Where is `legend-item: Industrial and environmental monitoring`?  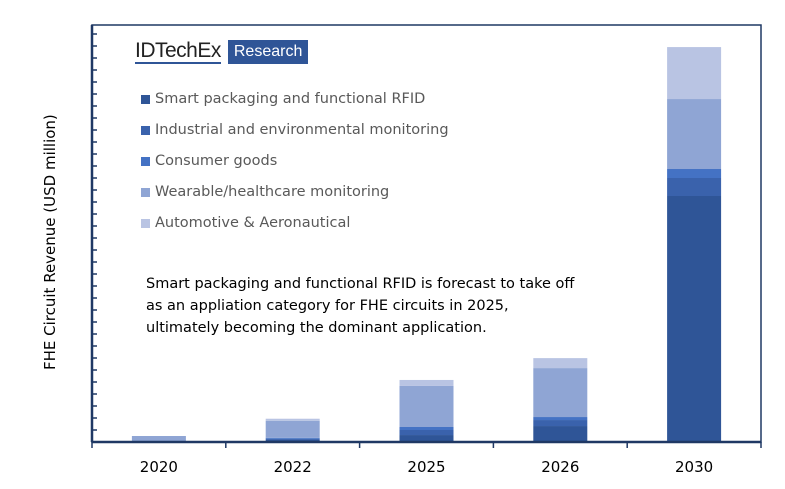 legend-item: Industrial and environmental monitoring is located at coordinates (295, 130).